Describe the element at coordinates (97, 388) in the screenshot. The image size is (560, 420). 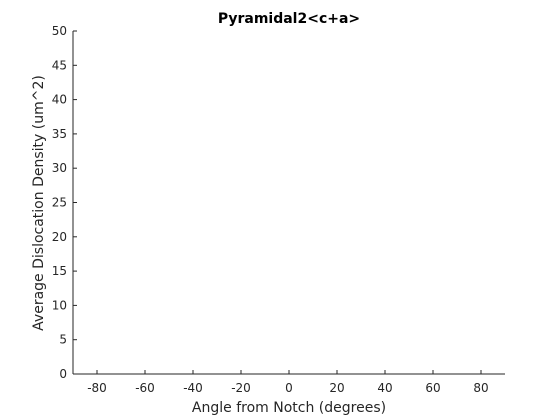
I see `x-tick-label: -80` at that location.